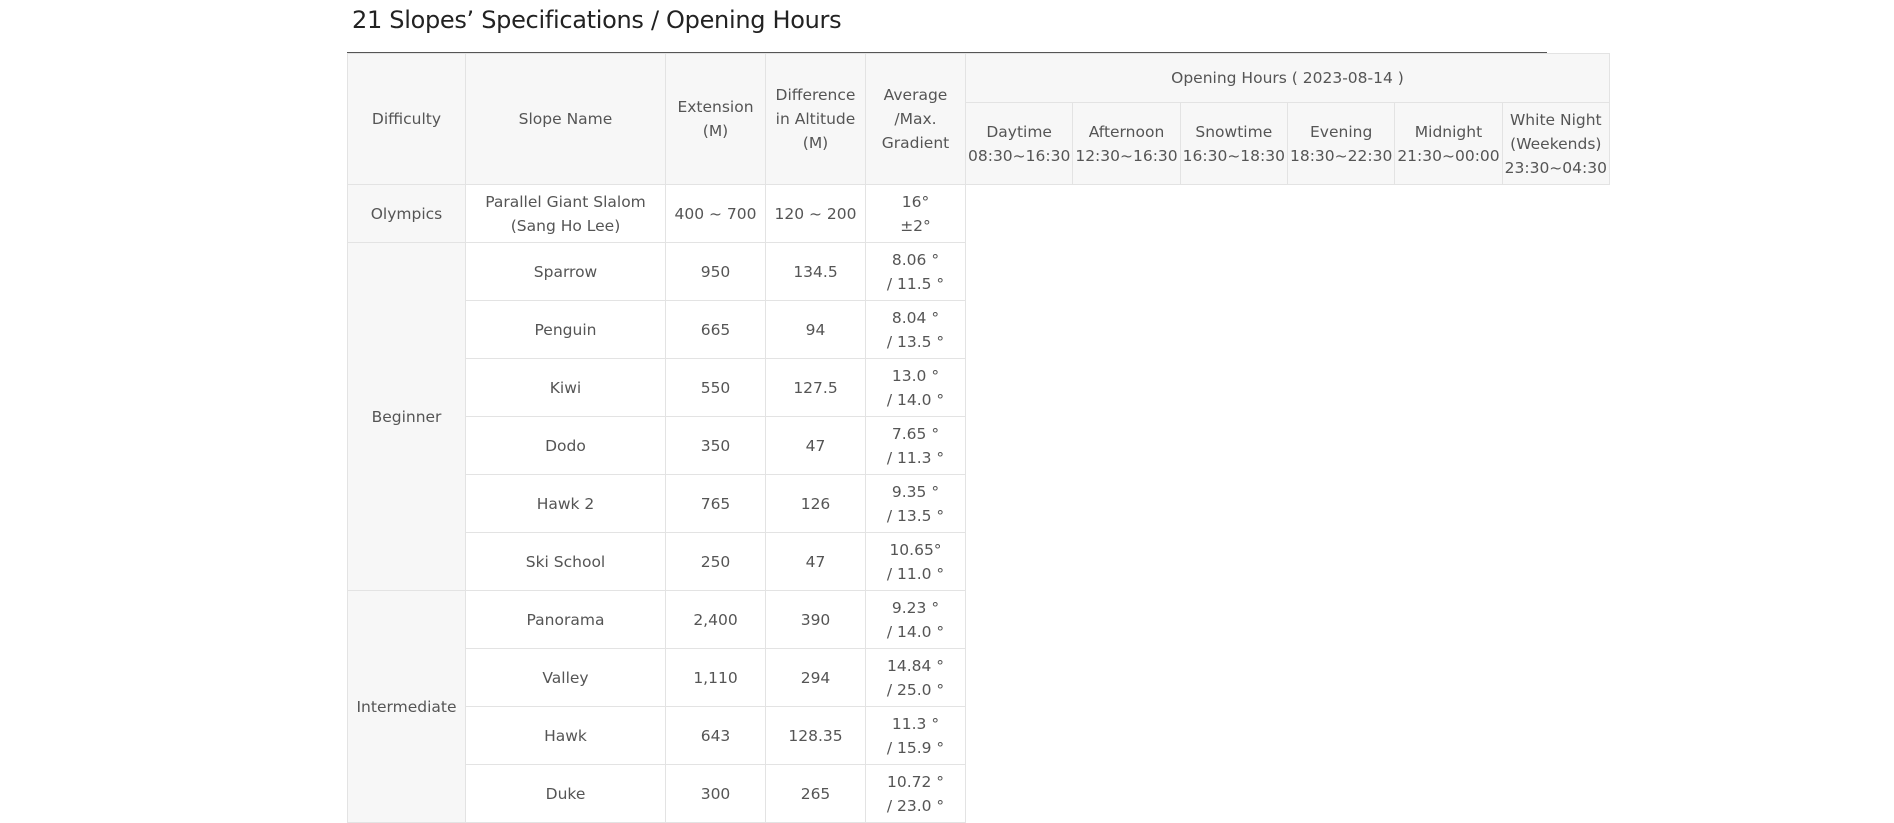 The image size is (1894, 823). I want to click on extension-cell: 1,110, so click(715, 677).